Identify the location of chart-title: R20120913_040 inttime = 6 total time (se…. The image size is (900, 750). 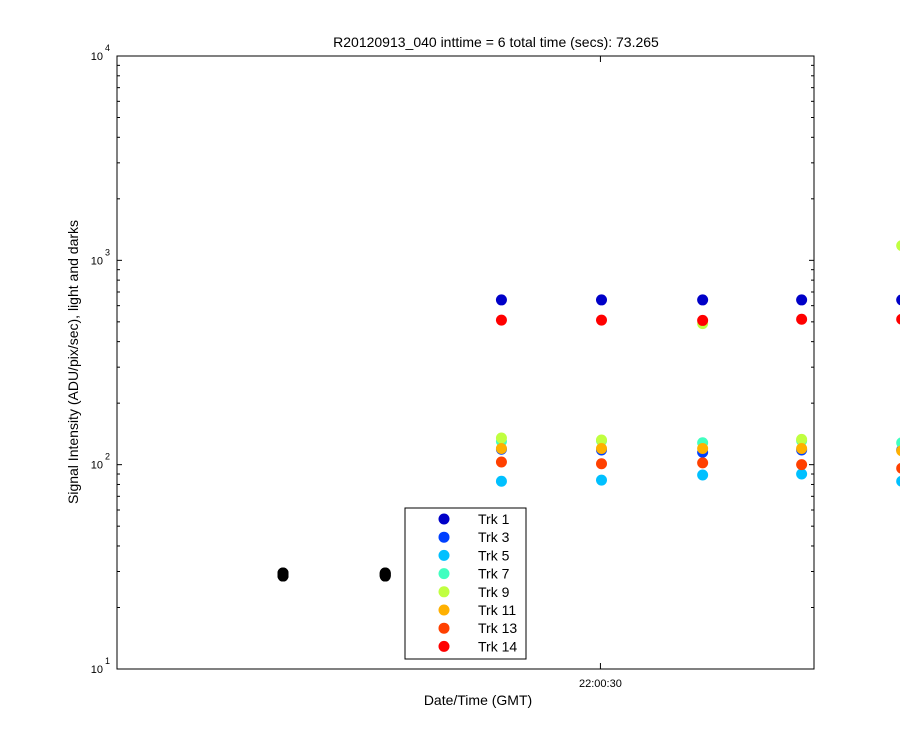
(496, 42).